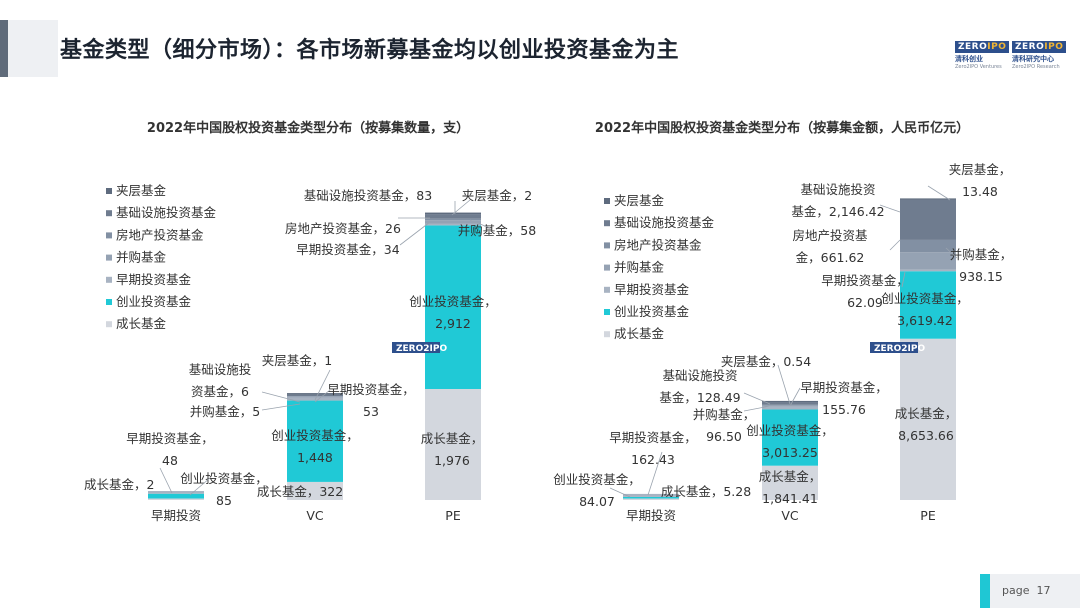 This screenshot has width=1080, height=608. What do you see at coordinates (724, 425) in the screenshot?
I see `data-label: 并购基金， 96.50` at bounding box center [724, 425].